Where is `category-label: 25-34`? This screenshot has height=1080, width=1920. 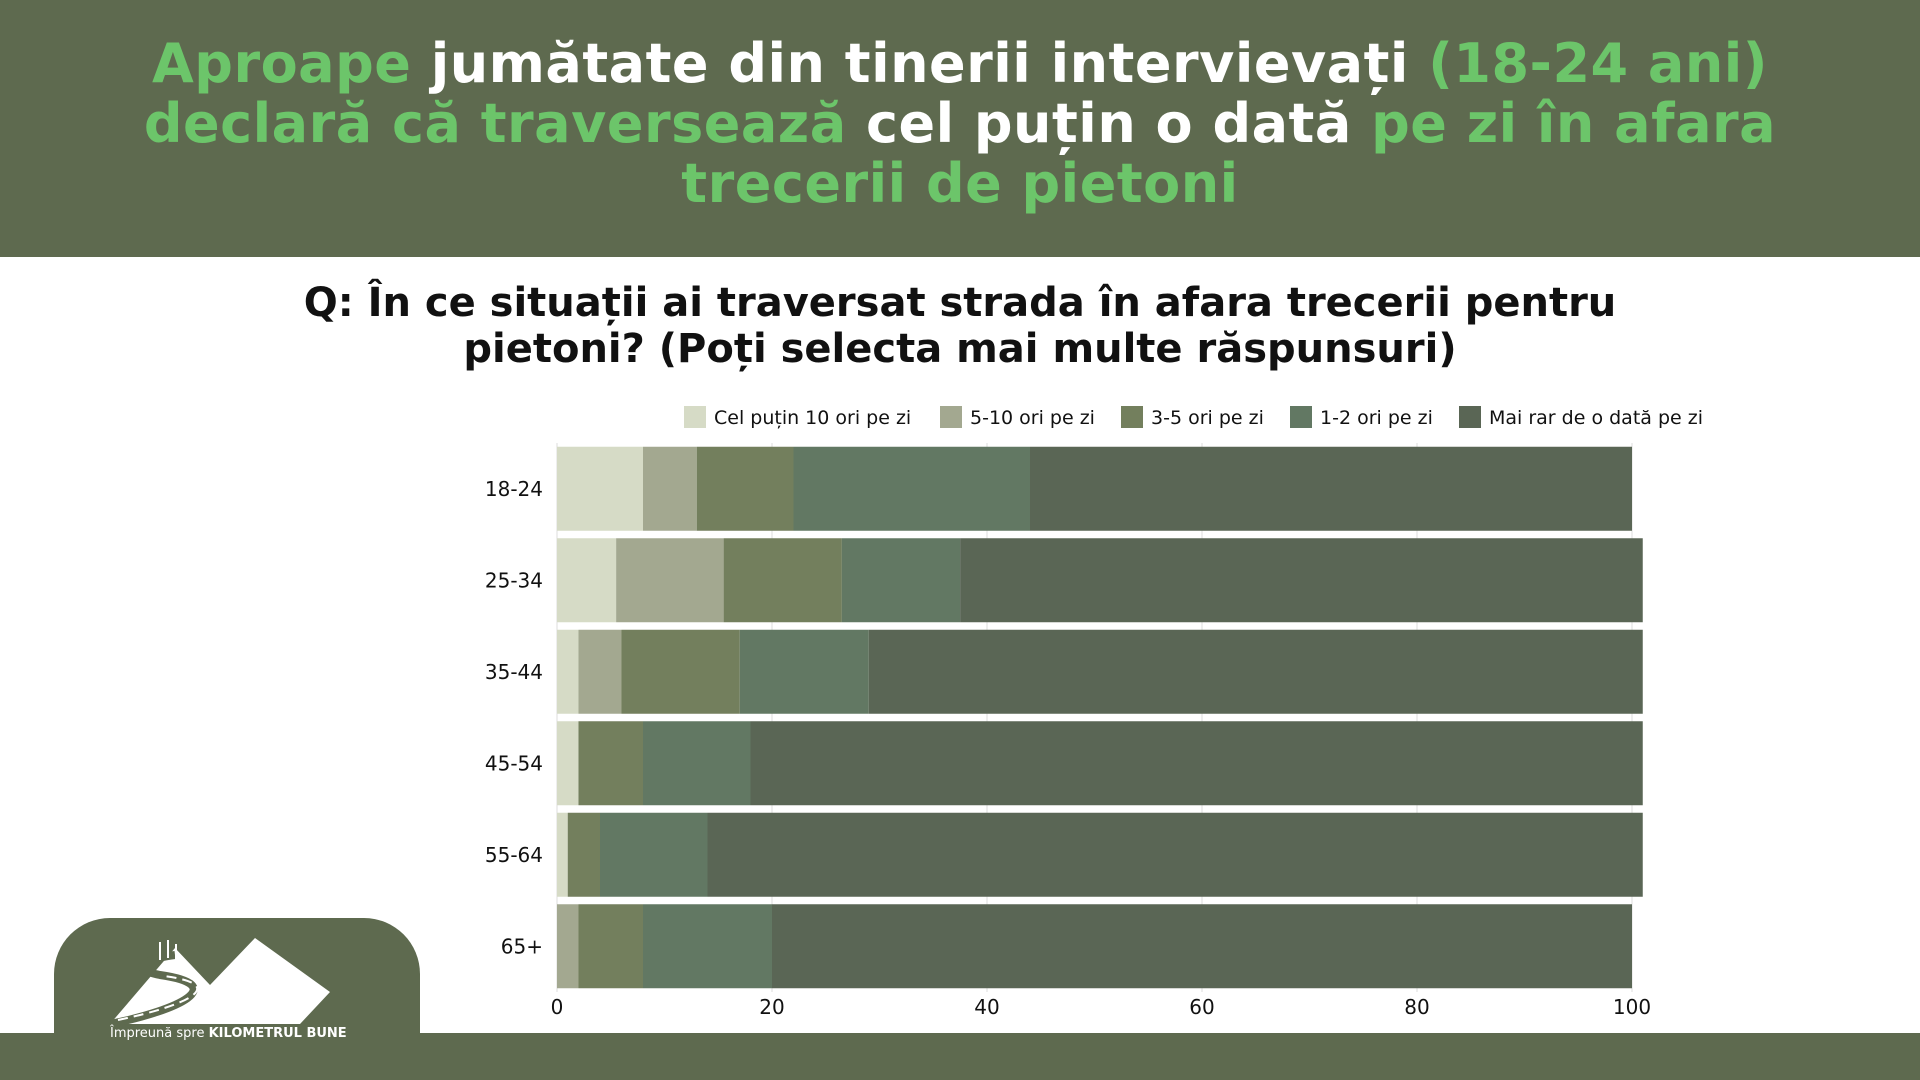 category-label: 25-34 is located at coordinates (514, 580).